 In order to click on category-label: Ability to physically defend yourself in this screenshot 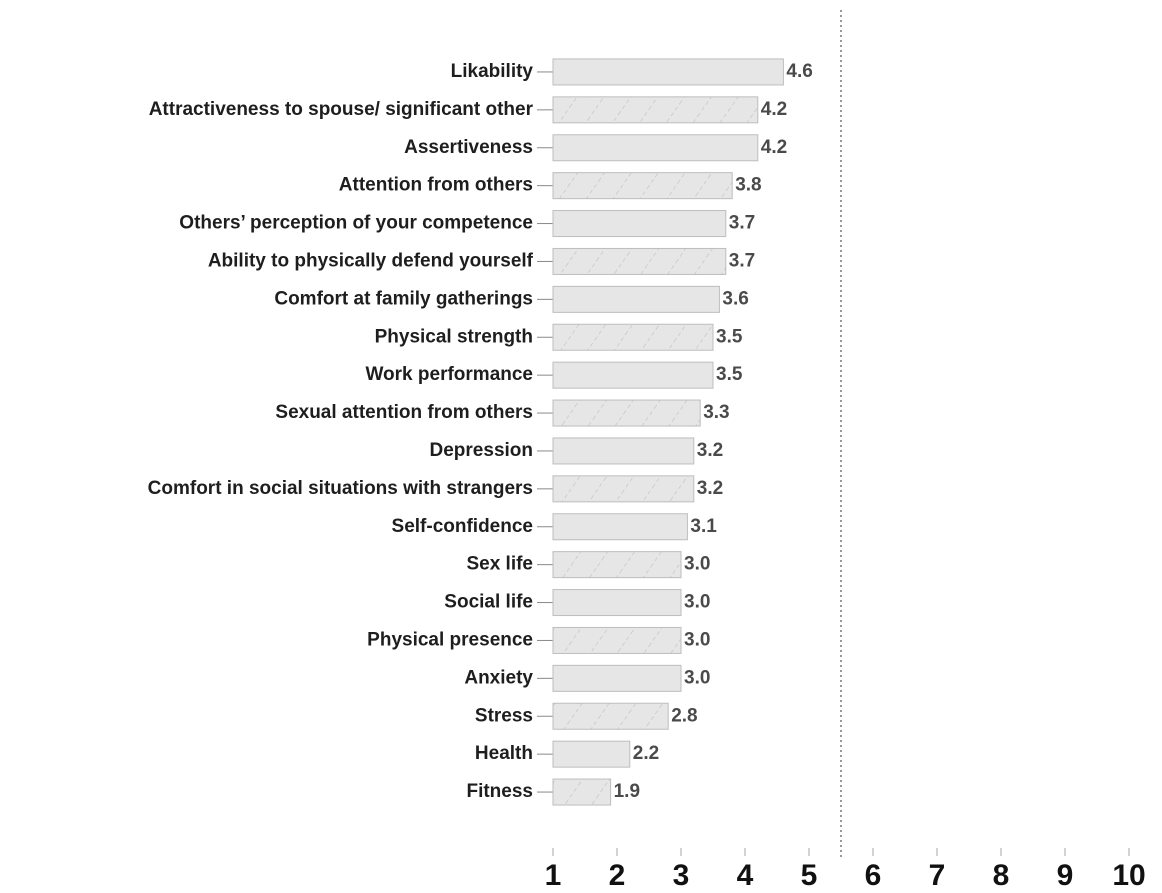, I will do `click(371, 260)`.